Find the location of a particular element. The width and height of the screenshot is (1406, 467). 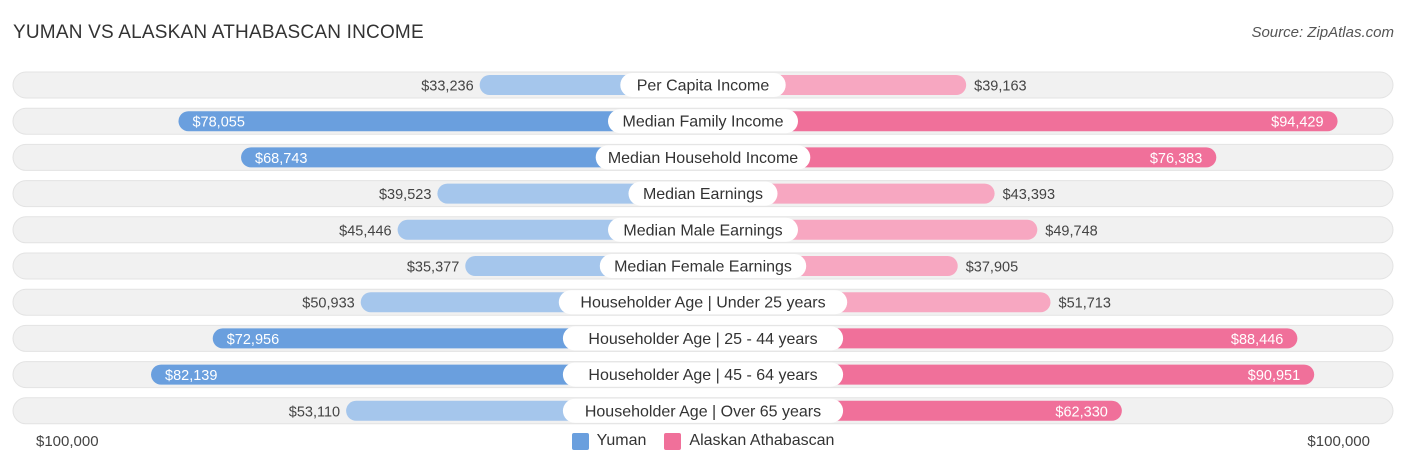

value-label-alaskan-athabascan-householder-age-45-64-years: $90,951 is located at coordinates (1274, 376).